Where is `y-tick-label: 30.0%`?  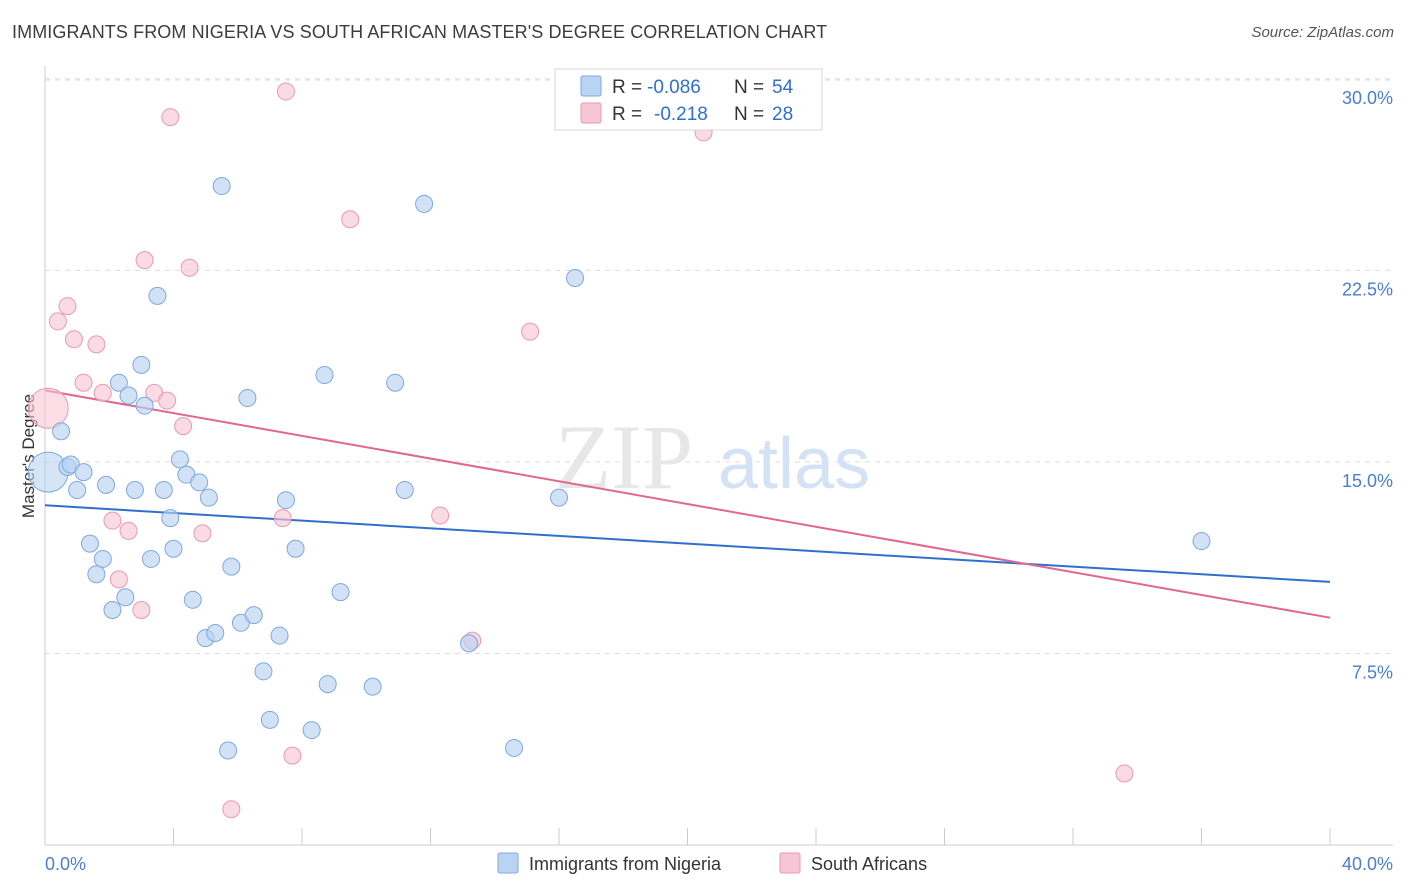
y-tick-label: 30.0% is located at coordinates (1367, 98).